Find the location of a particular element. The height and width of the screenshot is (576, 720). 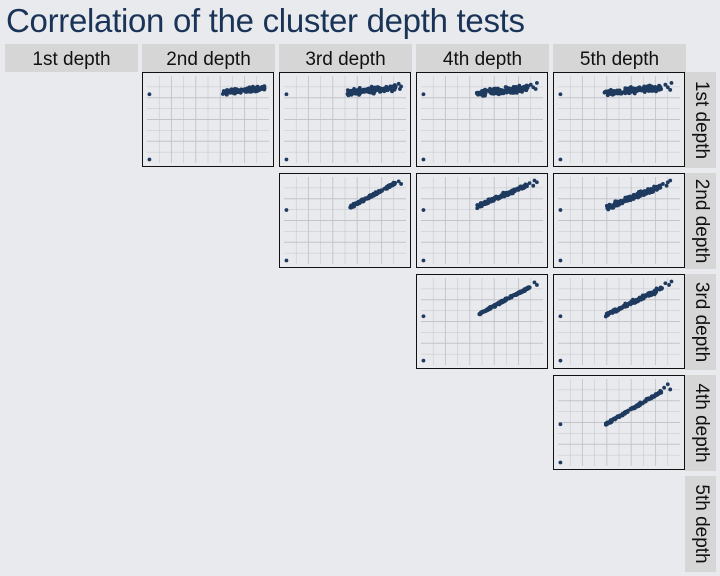

column-strip-5: 5th depth is located at coordinates (619, 58).